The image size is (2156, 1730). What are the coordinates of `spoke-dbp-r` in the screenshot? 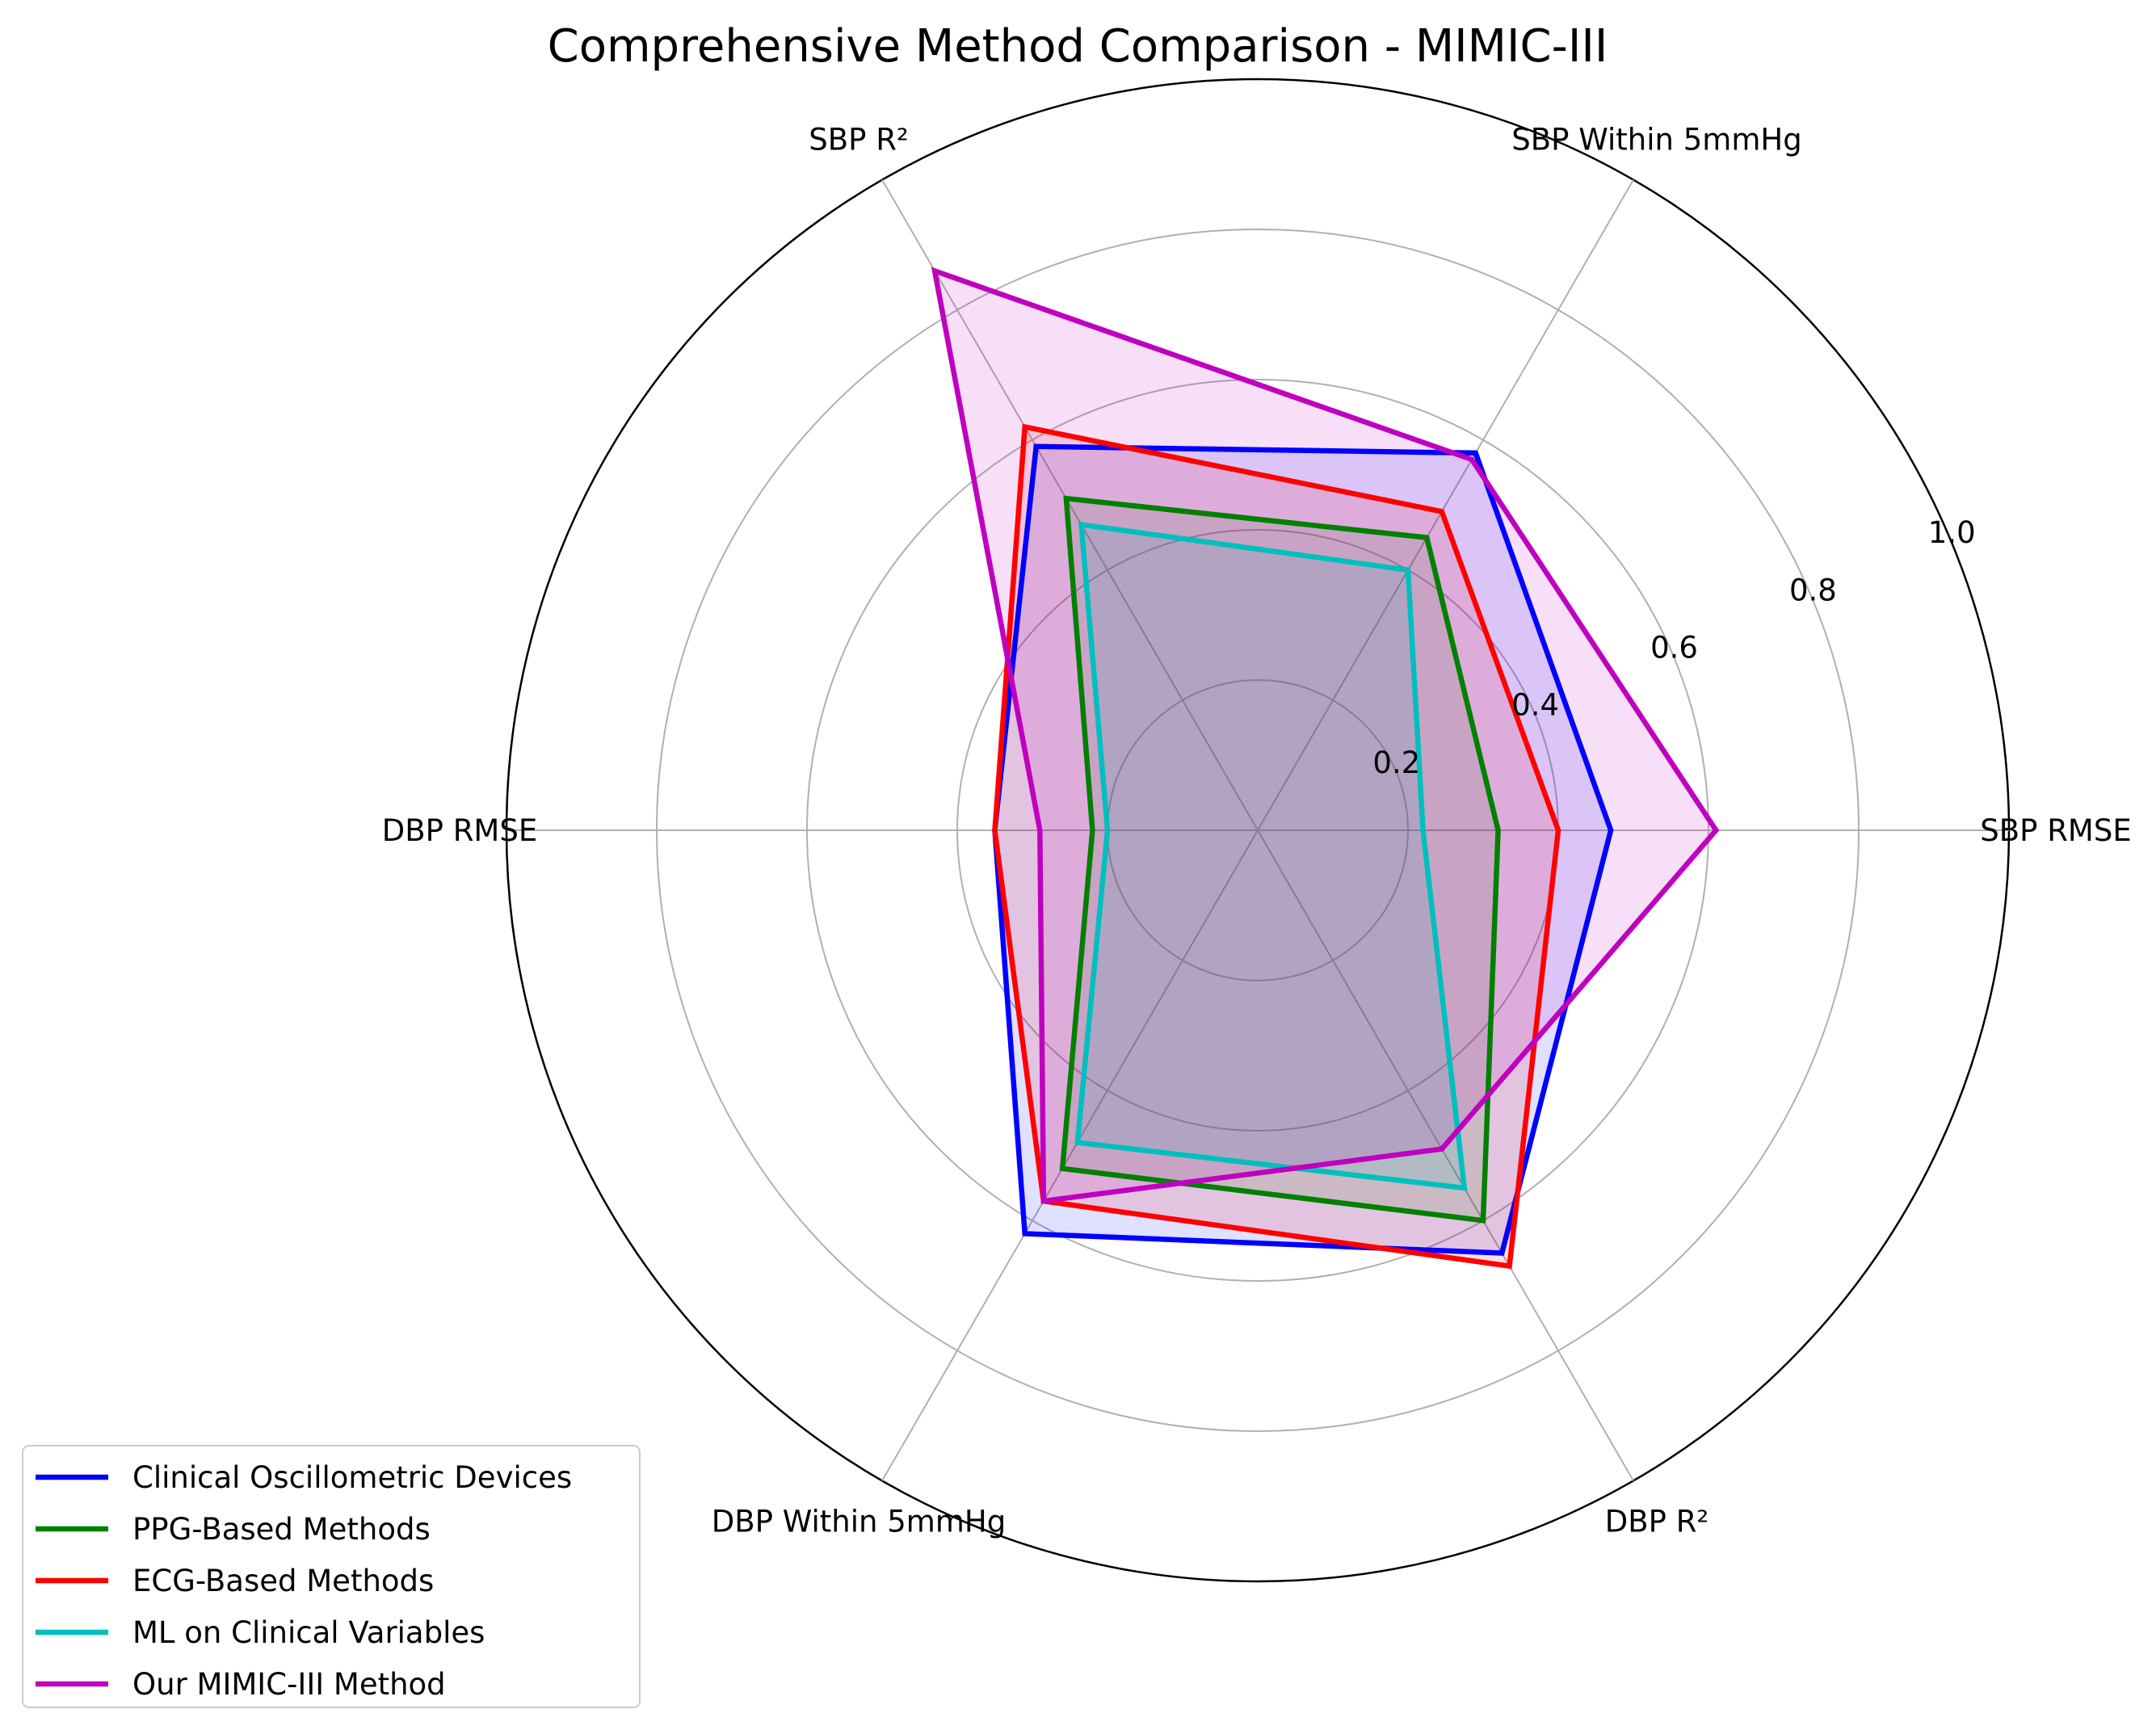 It's located at (1445, 1155).